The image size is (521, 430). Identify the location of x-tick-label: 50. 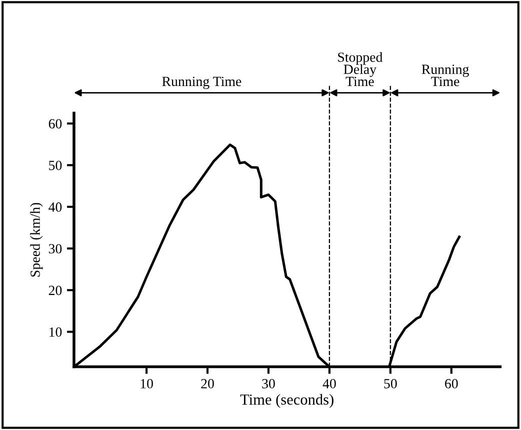
(390, 383).